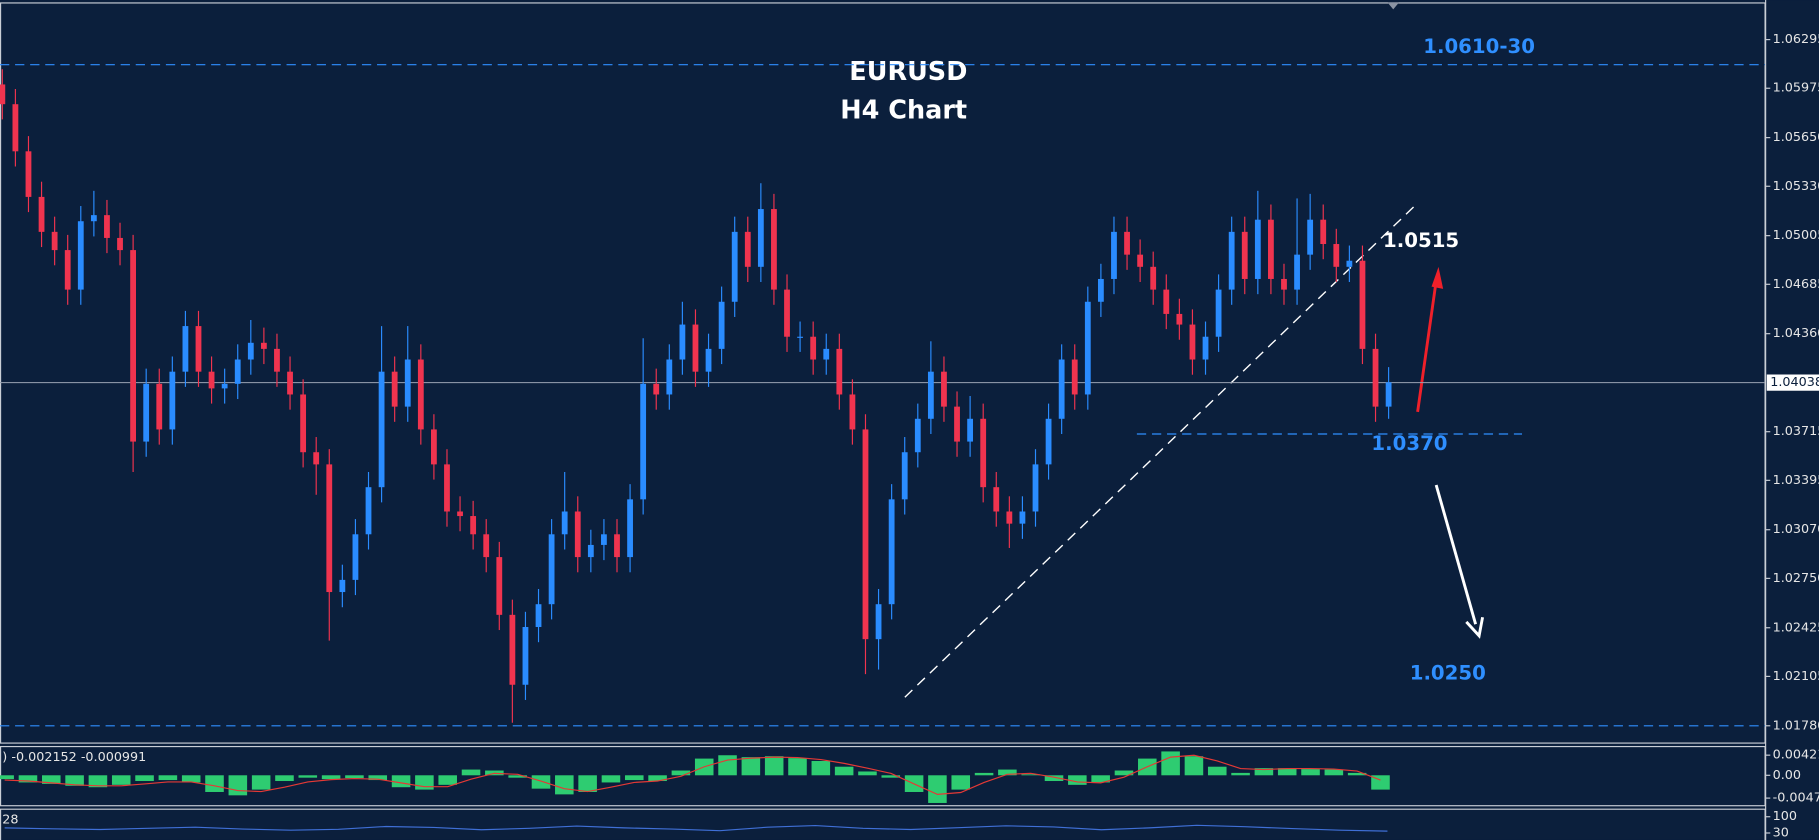 This screenshot has height=840, width=1819. I want to click on y-tick-label: 1.06295, so click(1796, 39).